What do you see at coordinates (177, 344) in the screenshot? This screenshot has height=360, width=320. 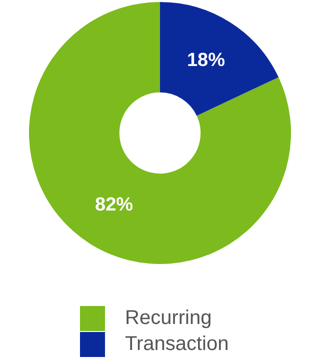 I see `legend-label: Transaction` at bounding box center [177, 344].